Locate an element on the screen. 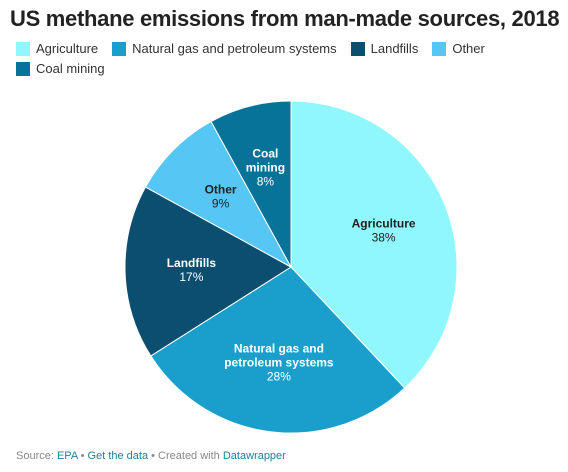 The height and width of the screenshot is (472, 568). slice-label: petroleum systems is located at coordinates (279, 363).